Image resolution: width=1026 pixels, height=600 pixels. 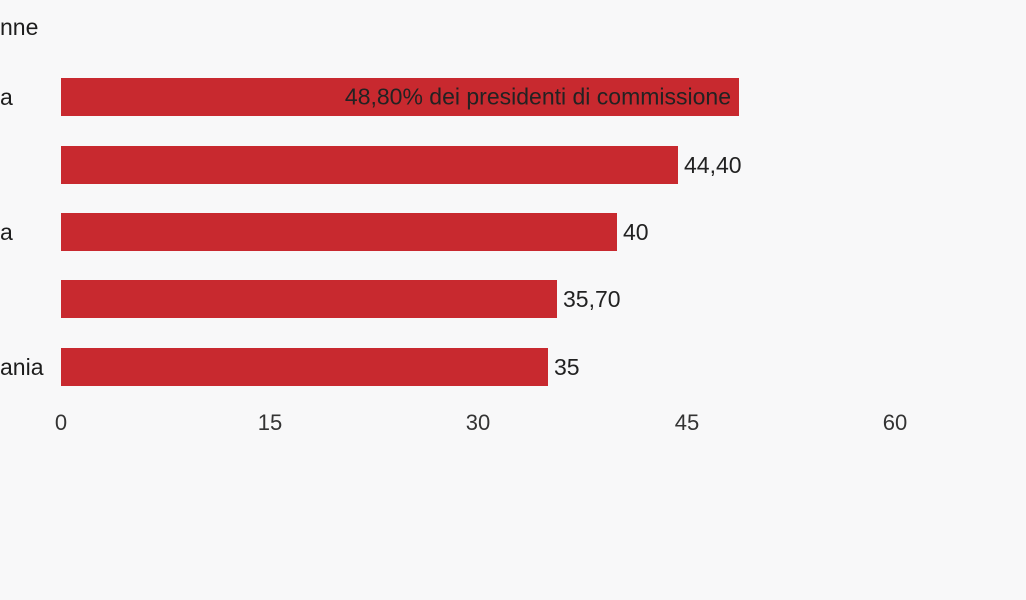 What do you see at coordinates (687, 422) in the screenshot?
I see `x-axis-tick-label: 45` at bounding box center [687, 422].